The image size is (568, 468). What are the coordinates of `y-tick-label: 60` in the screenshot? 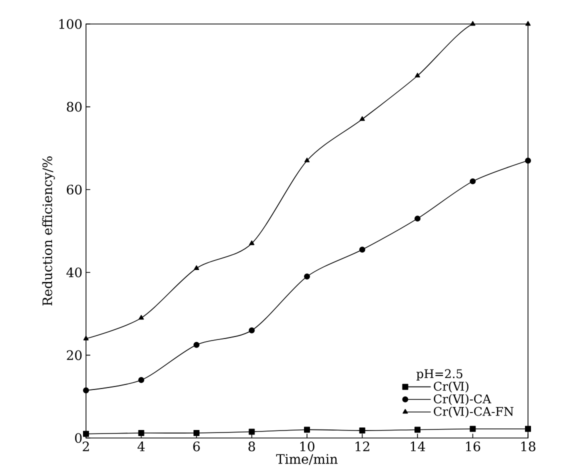 It's located at (74, 189).